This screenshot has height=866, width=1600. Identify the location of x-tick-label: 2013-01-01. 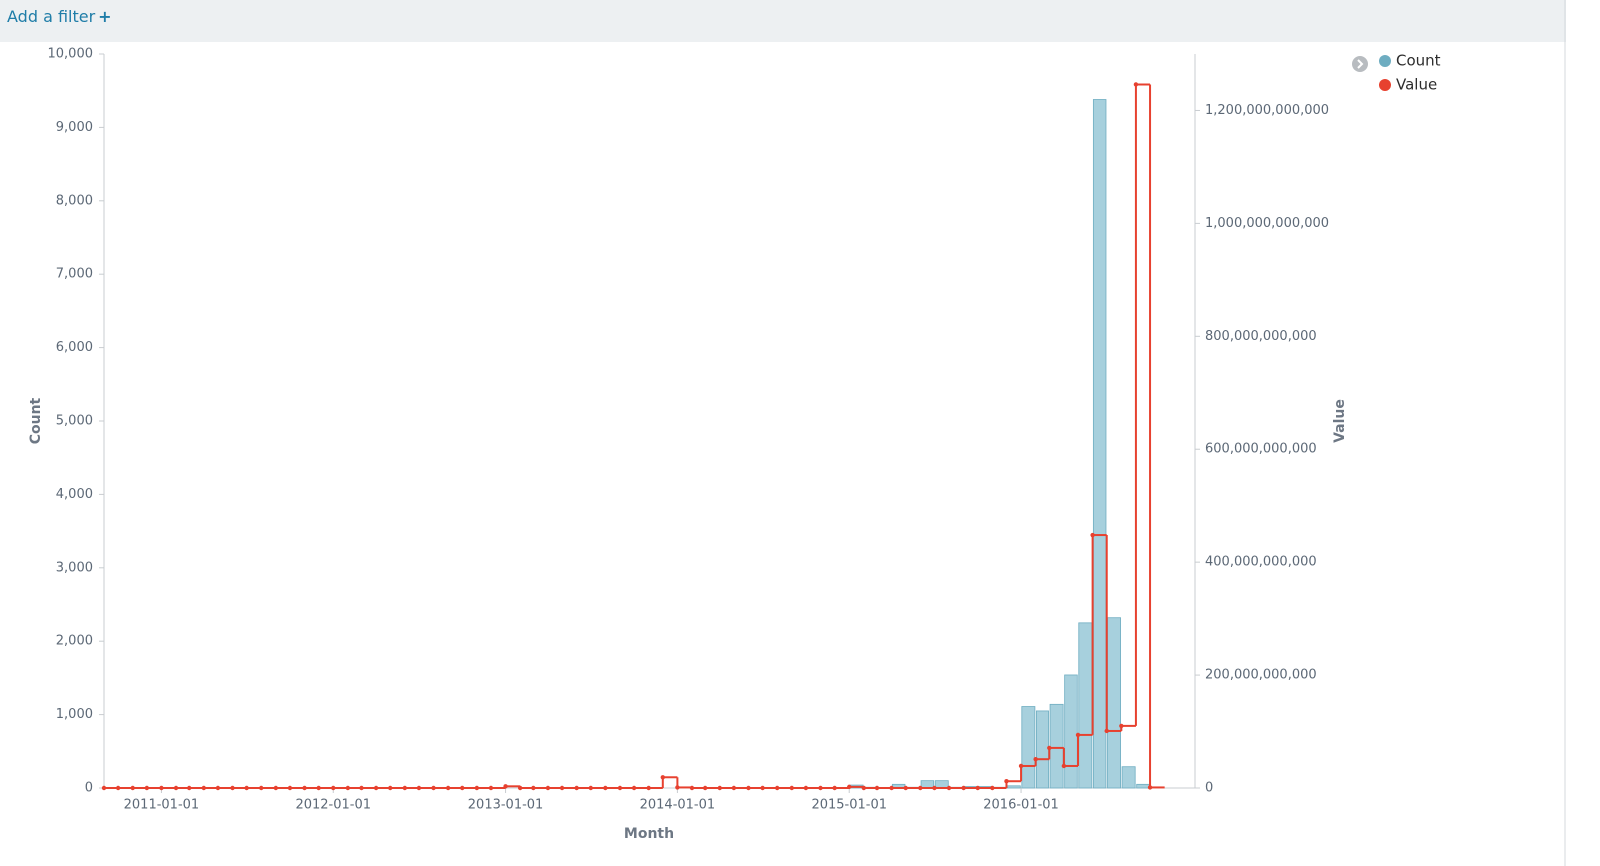
(506, 805).